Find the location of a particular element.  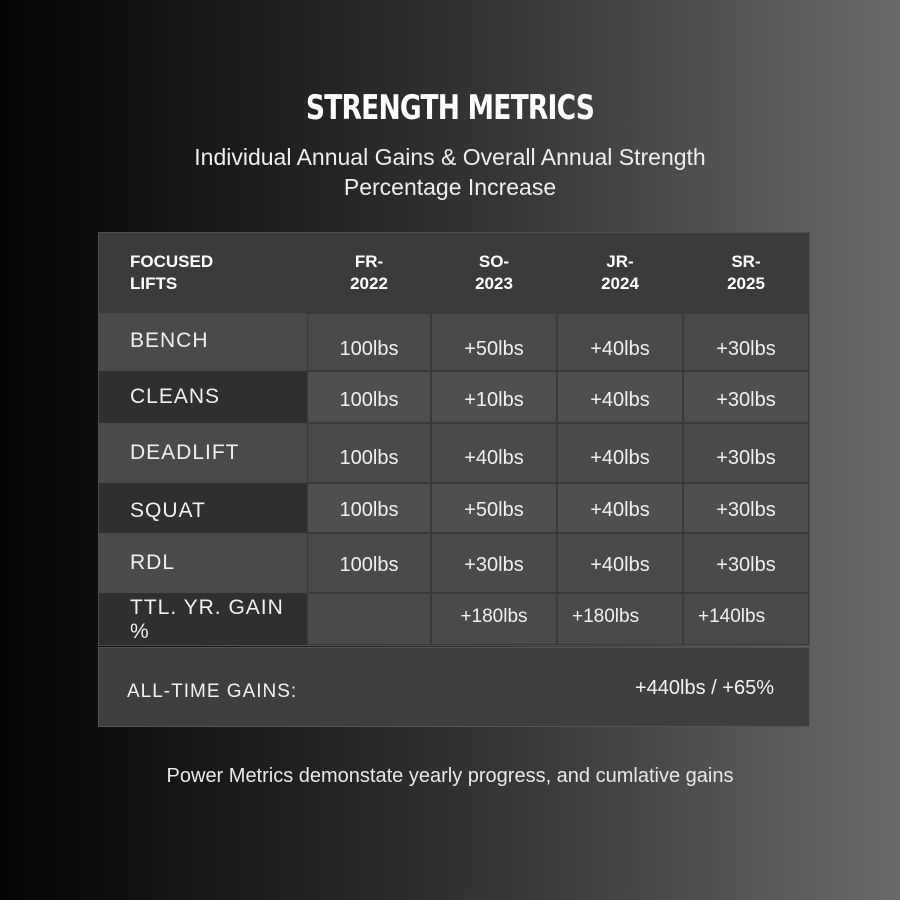

row-label-total-yearly-gain: TTL. YR. GAIN % is located at coordinates (203, 619).